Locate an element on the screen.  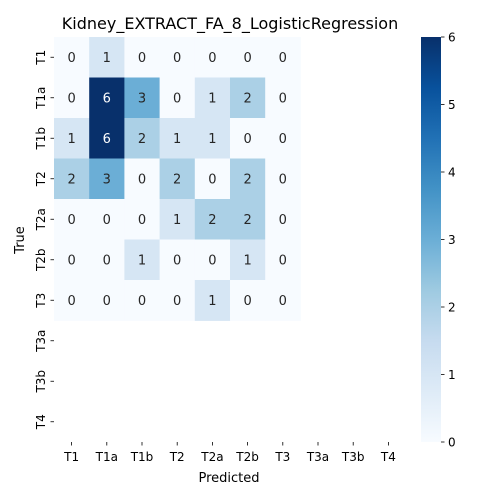
x-tick-label: T3b is located at coordinates (353, 457).